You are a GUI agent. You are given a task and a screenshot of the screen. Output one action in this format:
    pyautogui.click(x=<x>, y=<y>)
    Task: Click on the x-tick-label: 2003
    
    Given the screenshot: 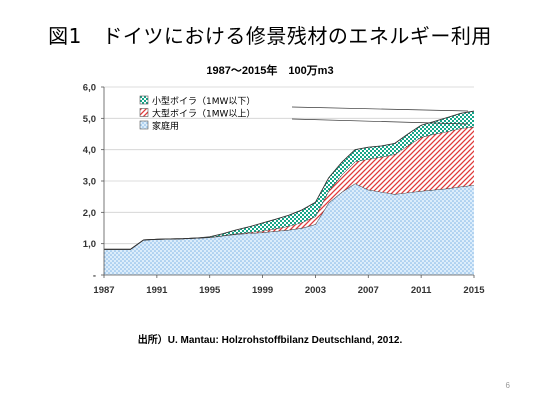 What is the action you would take?
    pyautogui.click(x=315, y=290)
    